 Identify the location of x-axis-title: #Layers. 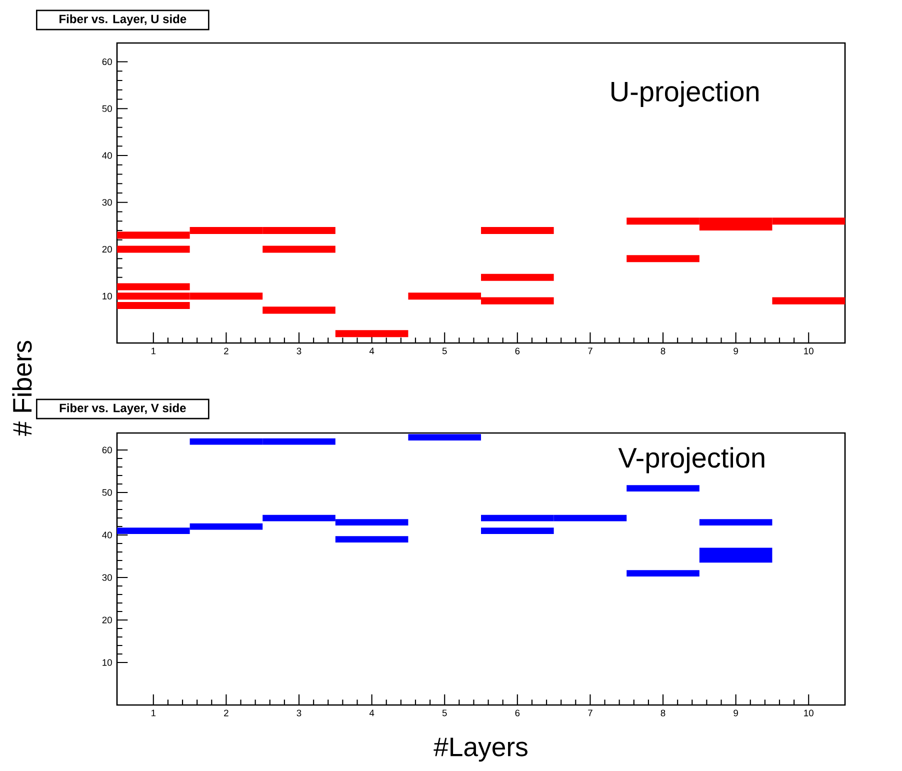
(481, 750).